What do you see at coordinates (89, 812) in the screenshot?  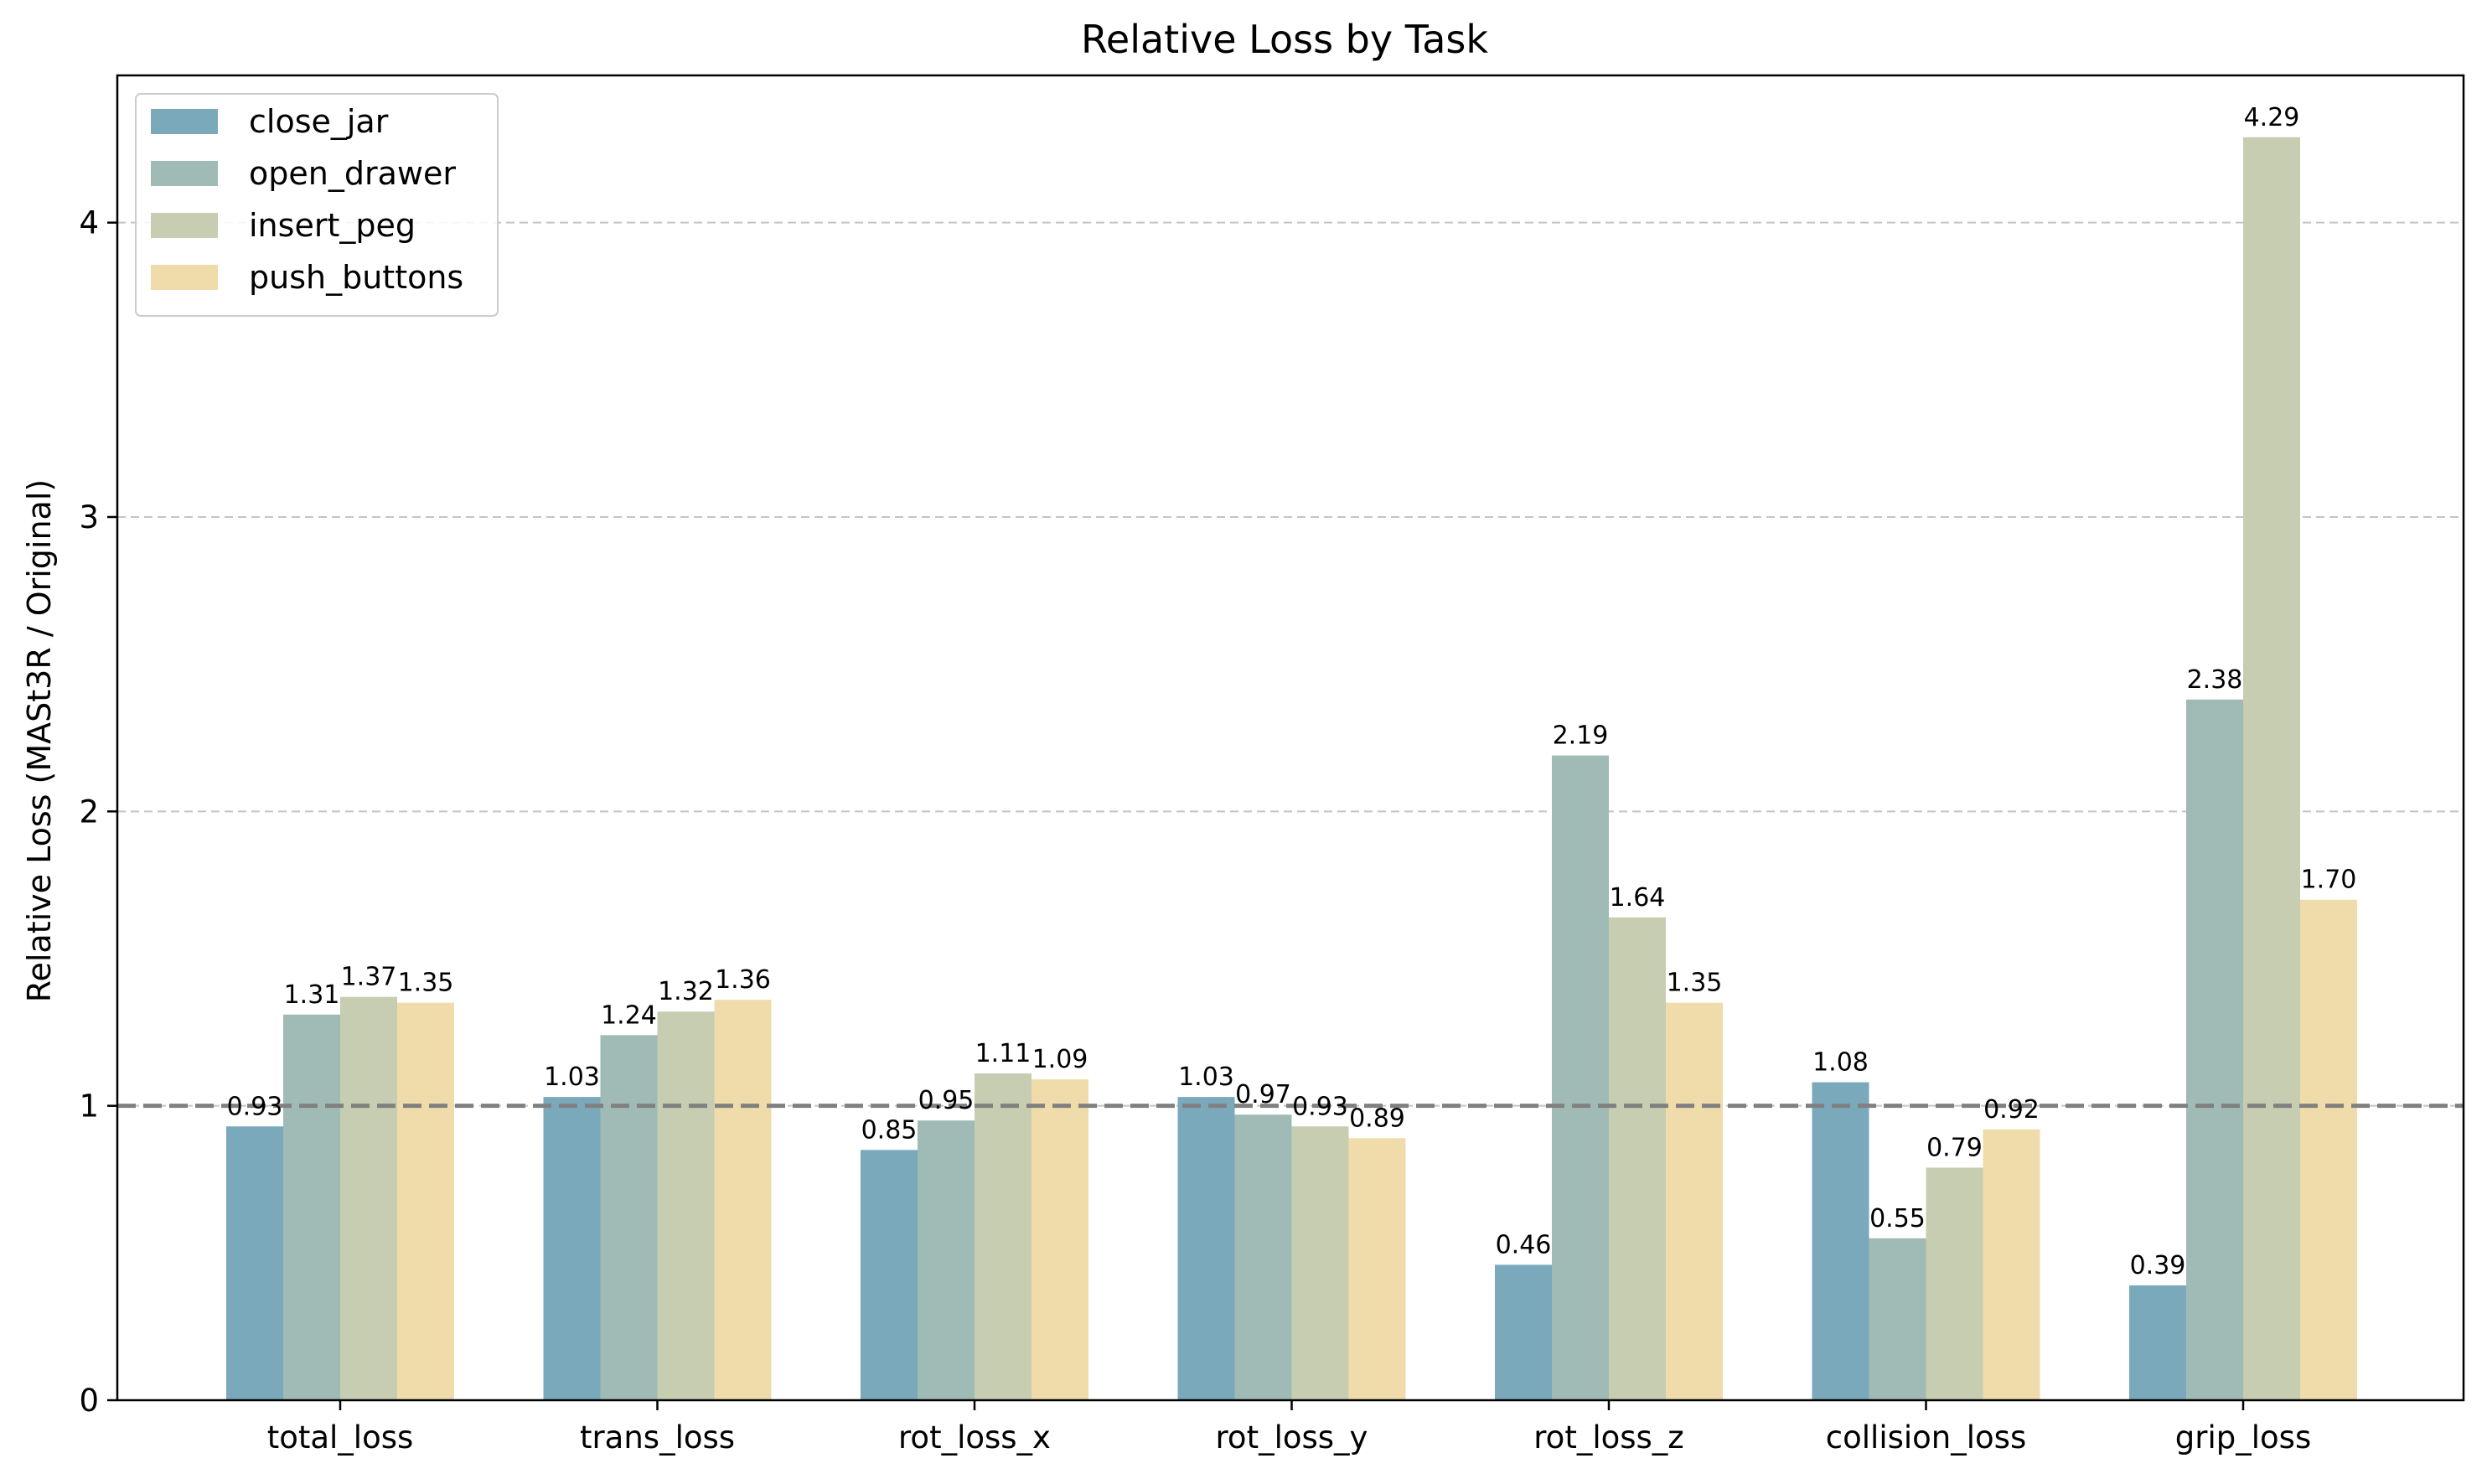 I see `y-tick-label: 2` at bounding box center [89, 812].